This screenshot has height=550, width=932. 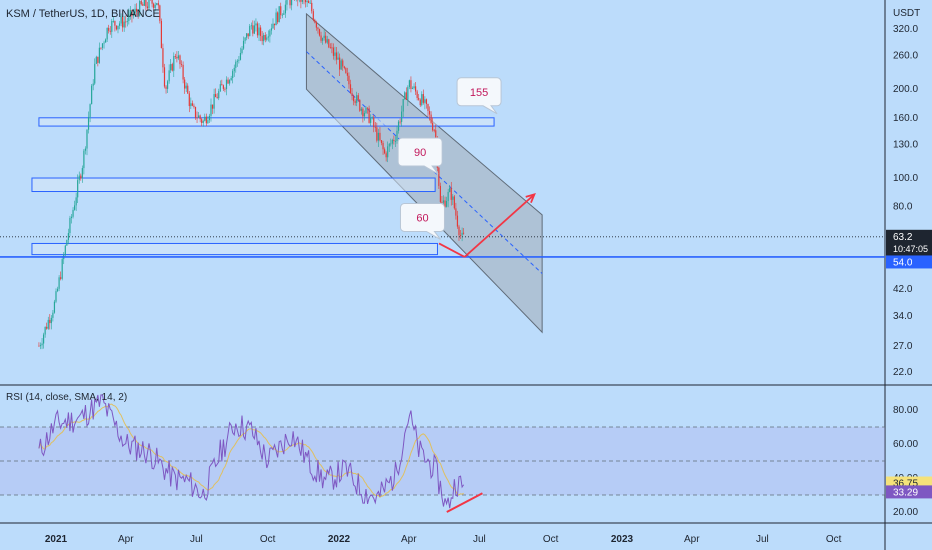 What do you see at coordinates (909, 492) in the screenshot?
I see `rsi-value-badge-bg` at bounding box center [909, 492].